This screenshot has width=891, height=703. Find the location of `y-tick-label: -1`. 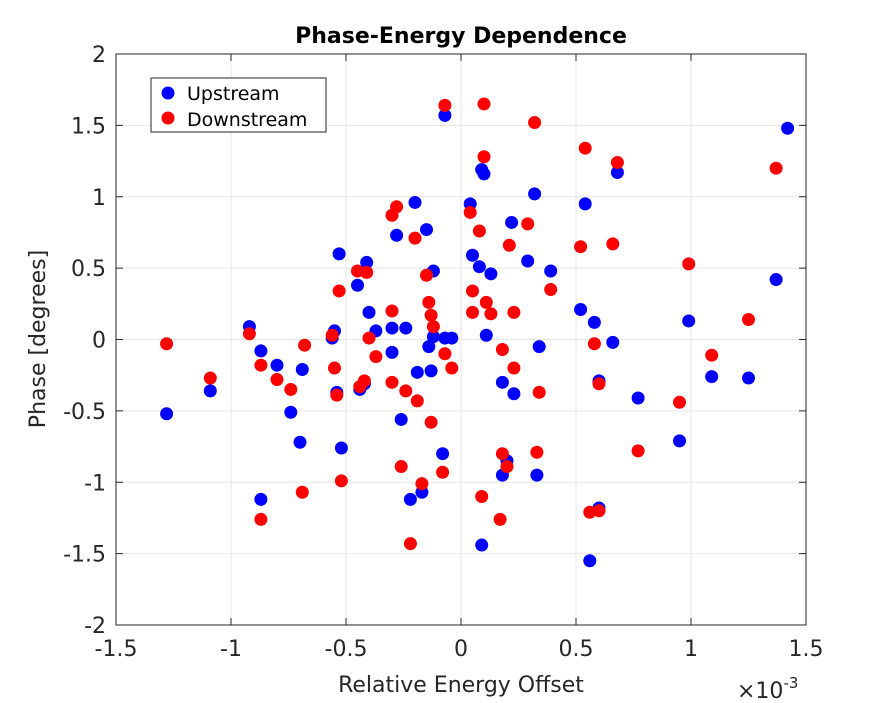

y-tick-label: -1 is located at coordinates (95, 483).